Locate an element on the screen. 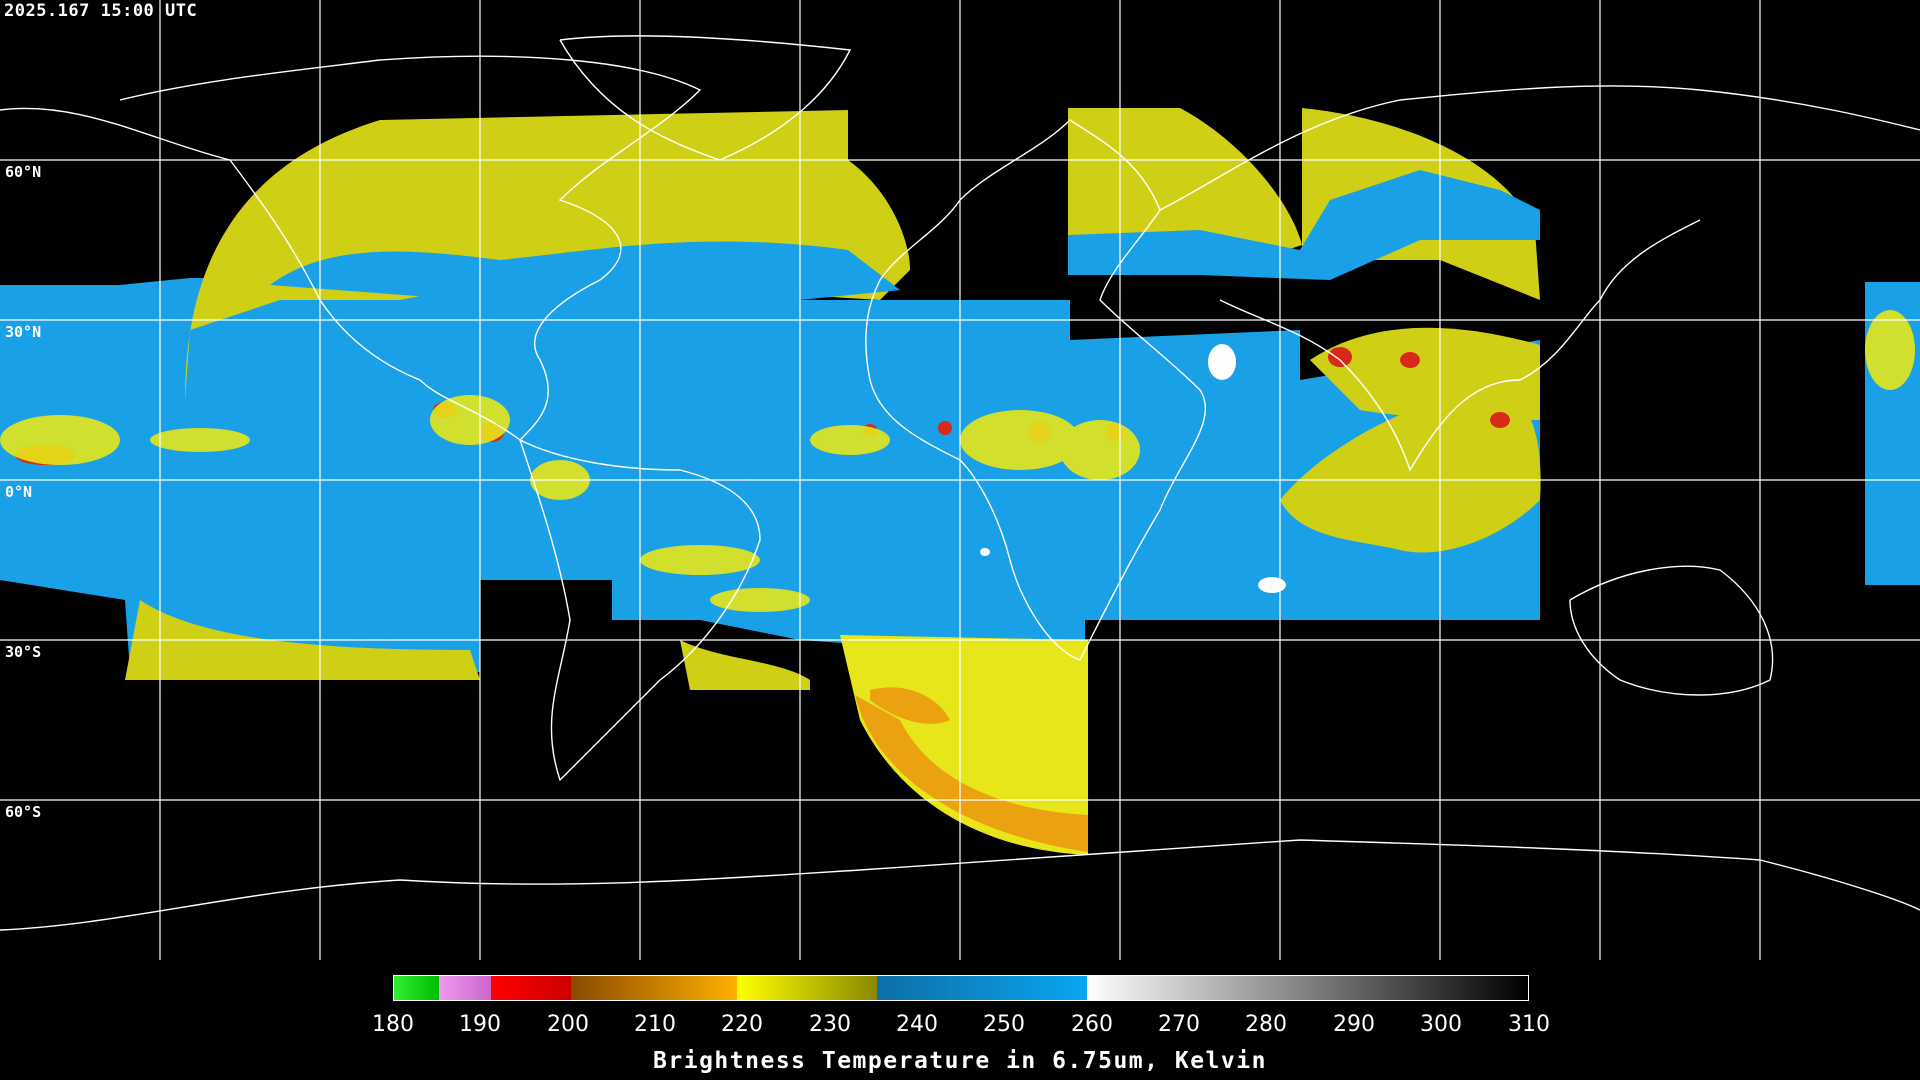 The height and width of the screenshot is (1080, 1920). colorbar-segment-gray is located at coordinates (1307, 988).